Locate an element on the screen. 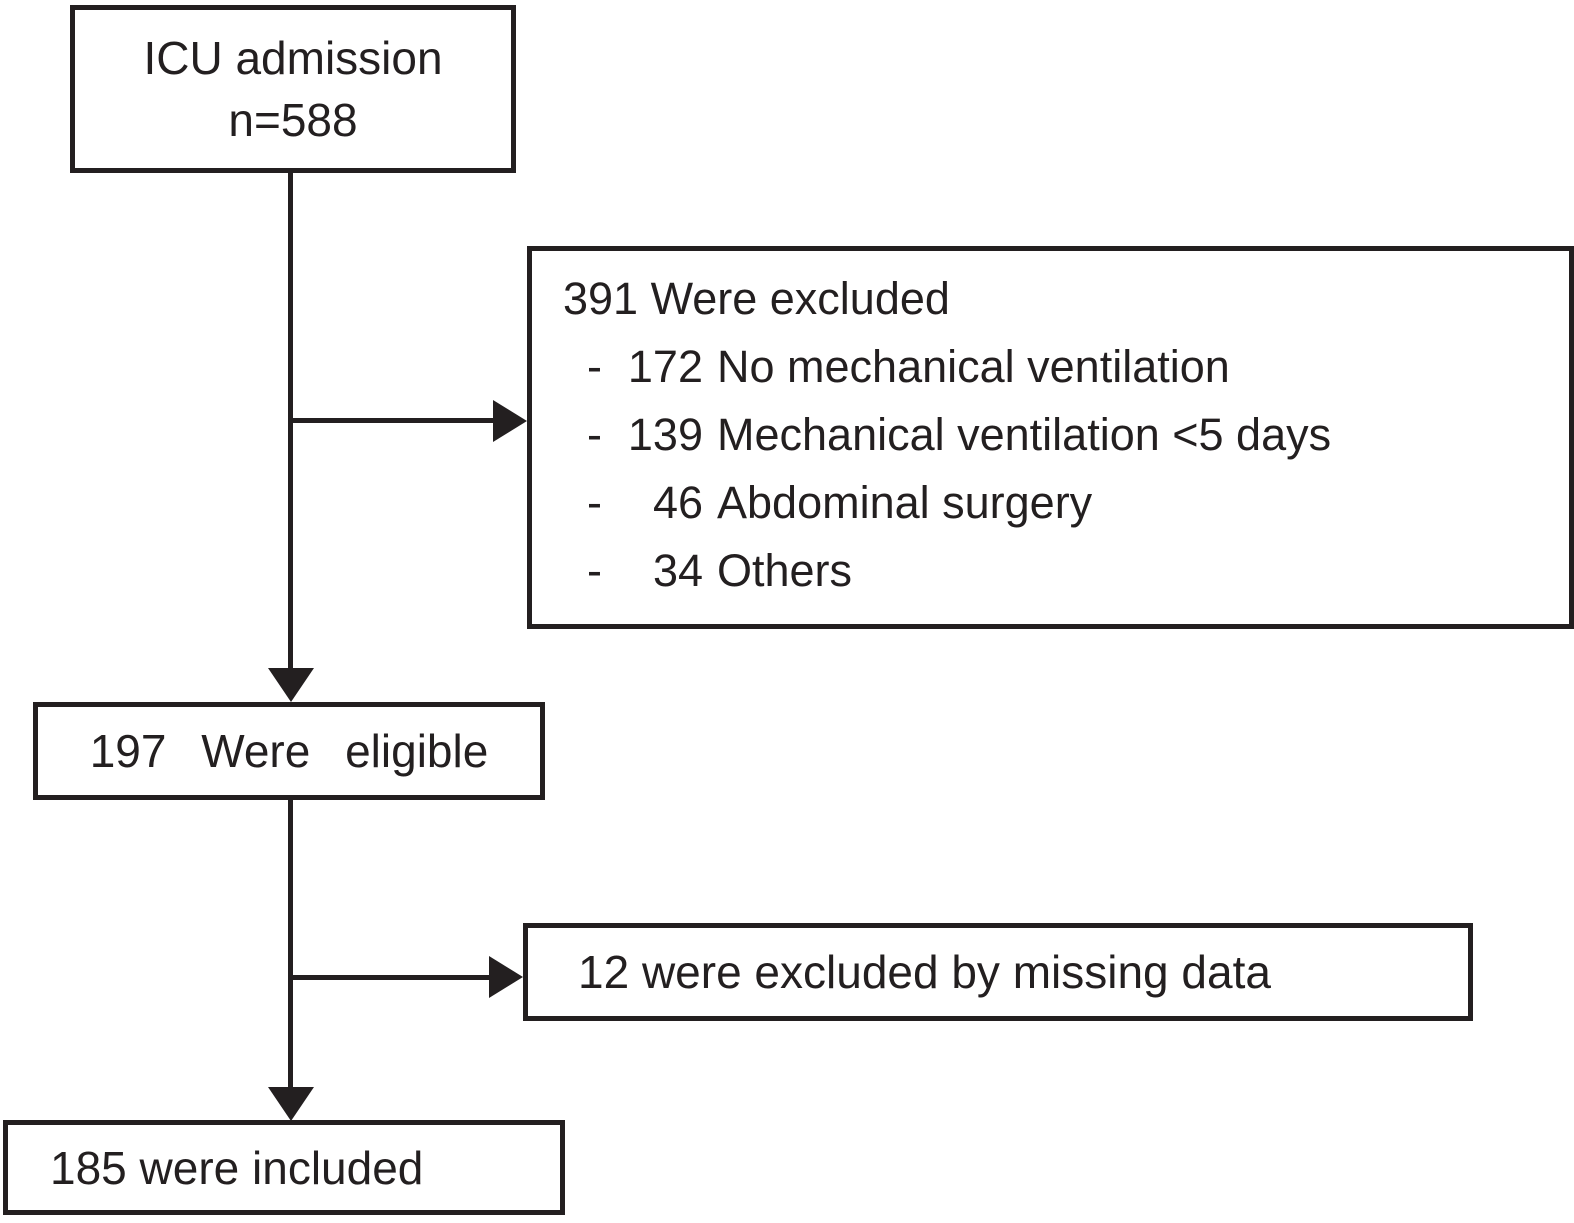  excluded-item: - 46 Abdominal surgery is located at coordinates (1073, 503).